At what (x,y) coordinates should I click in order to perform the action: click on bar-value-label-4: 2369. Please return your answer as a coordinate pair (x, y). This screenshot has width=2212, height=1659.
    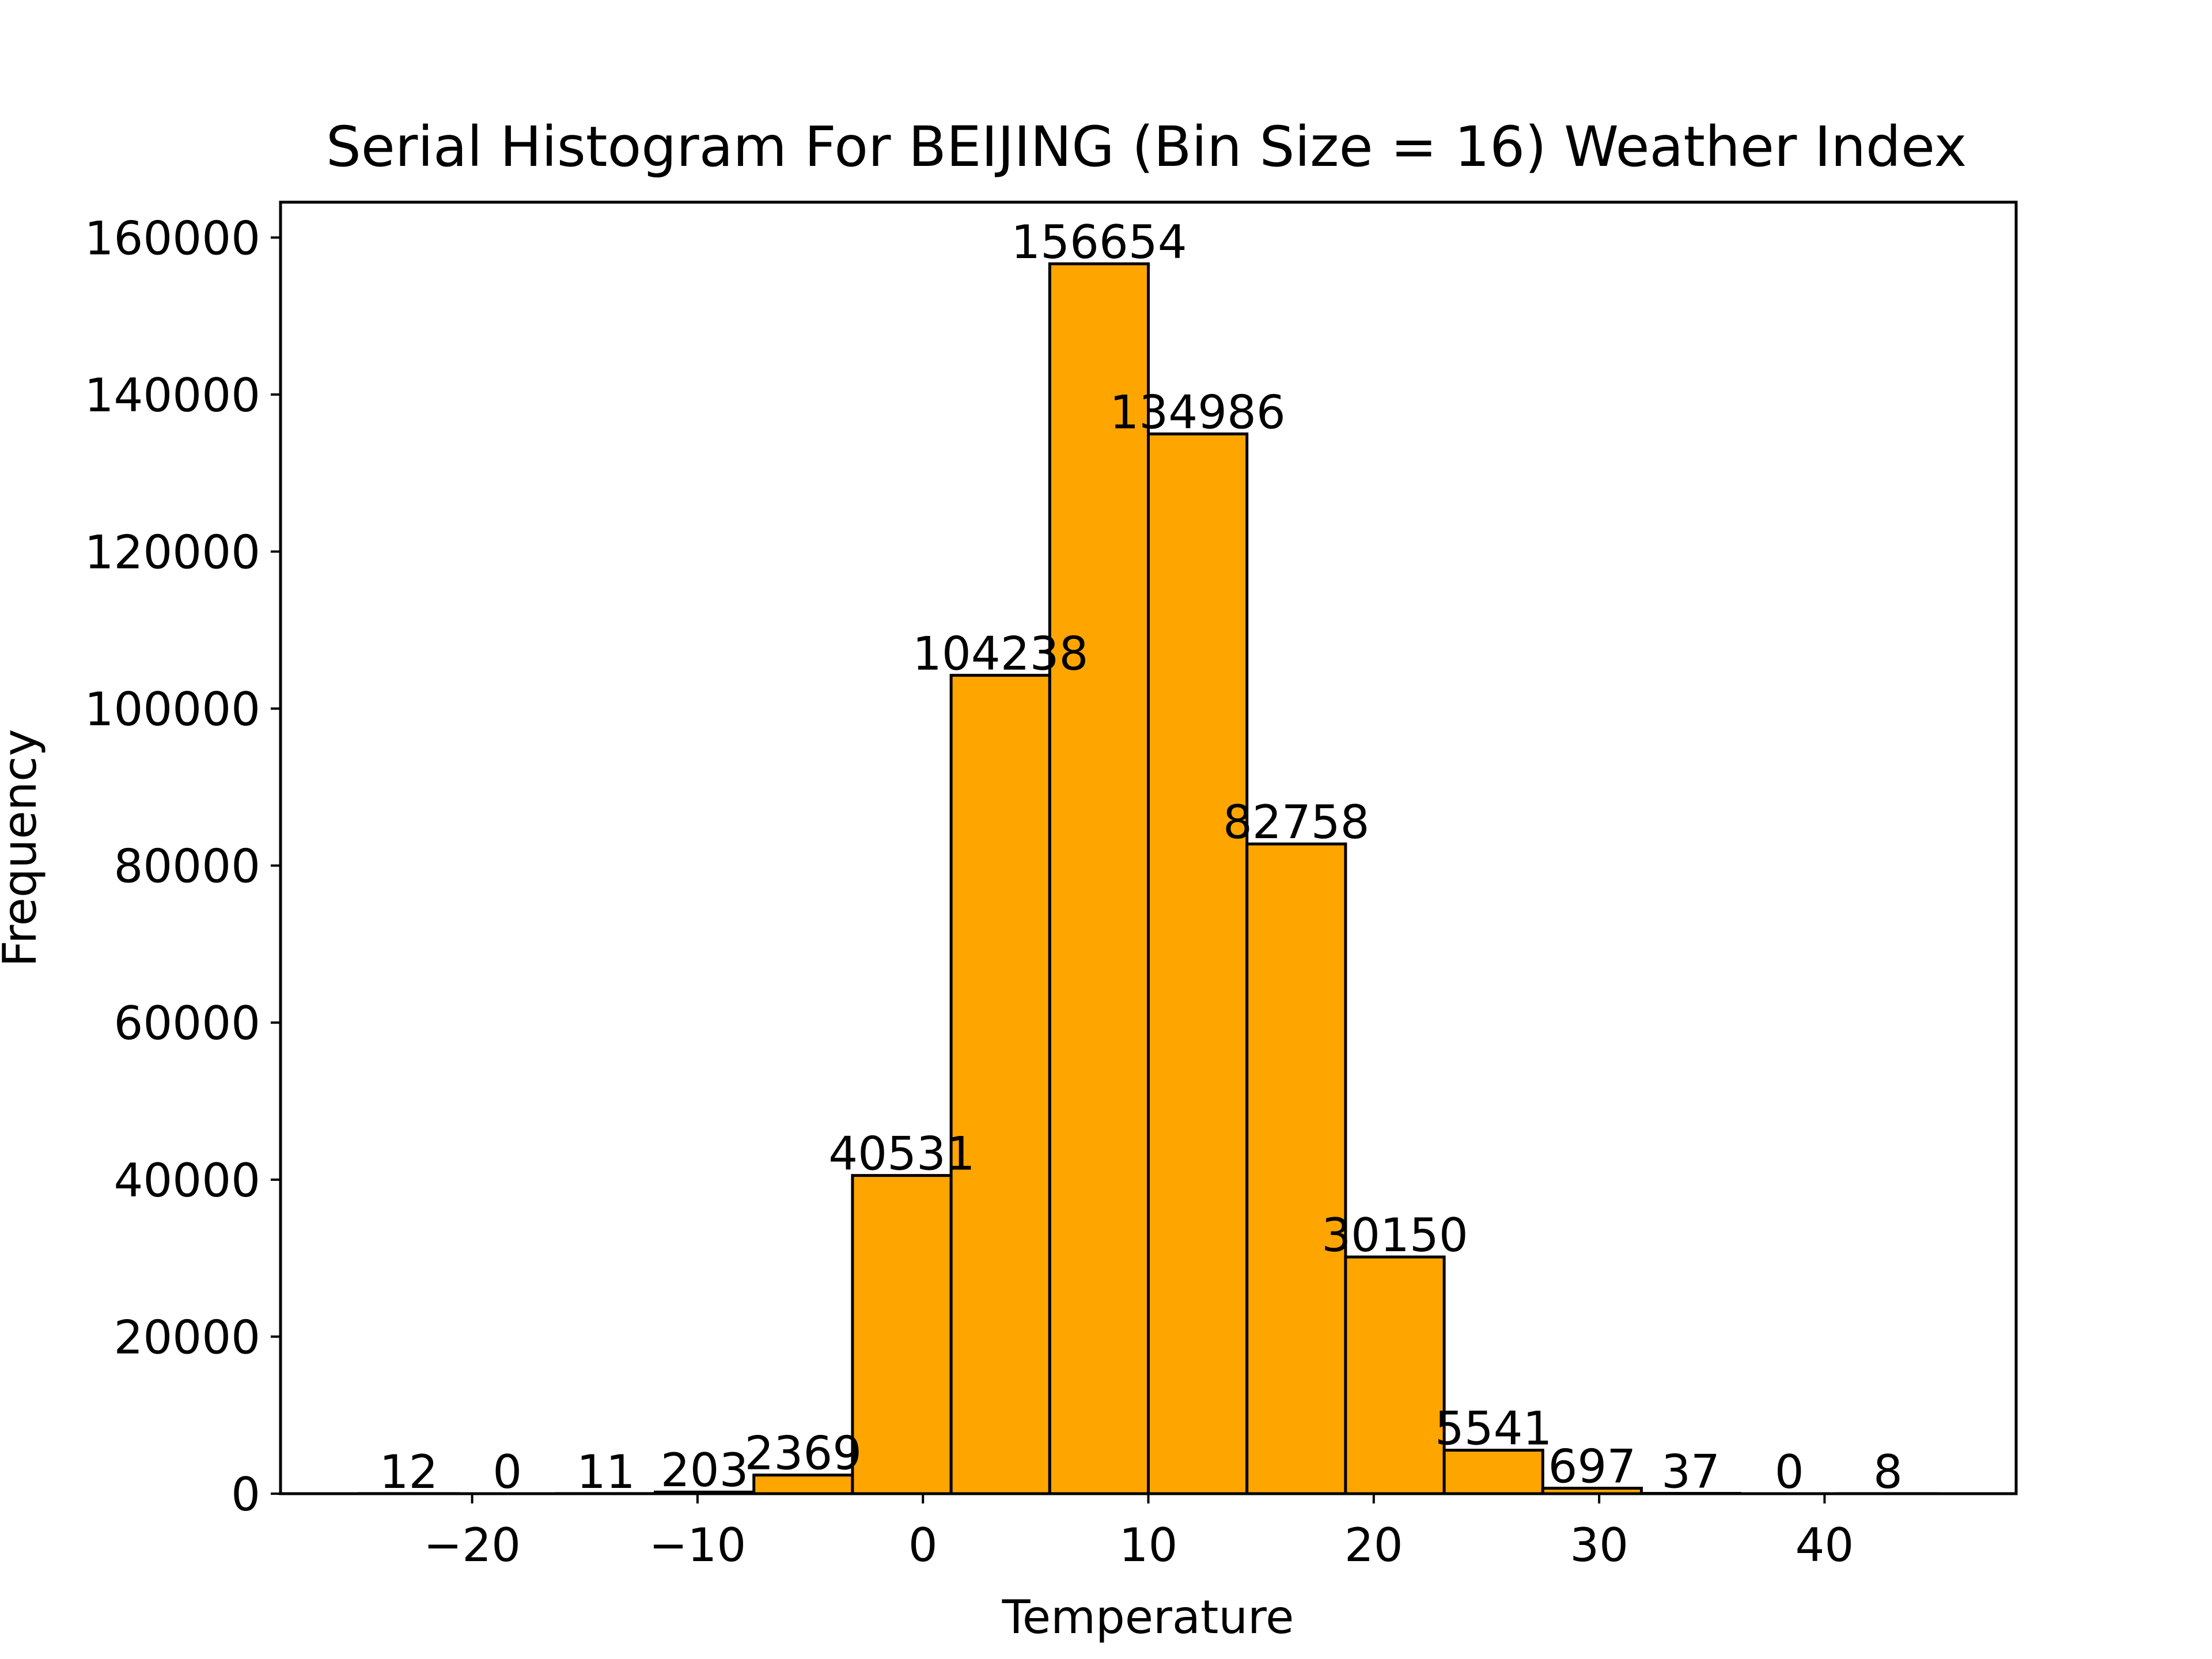
    Looking at the image, I should click on (803, 1453).